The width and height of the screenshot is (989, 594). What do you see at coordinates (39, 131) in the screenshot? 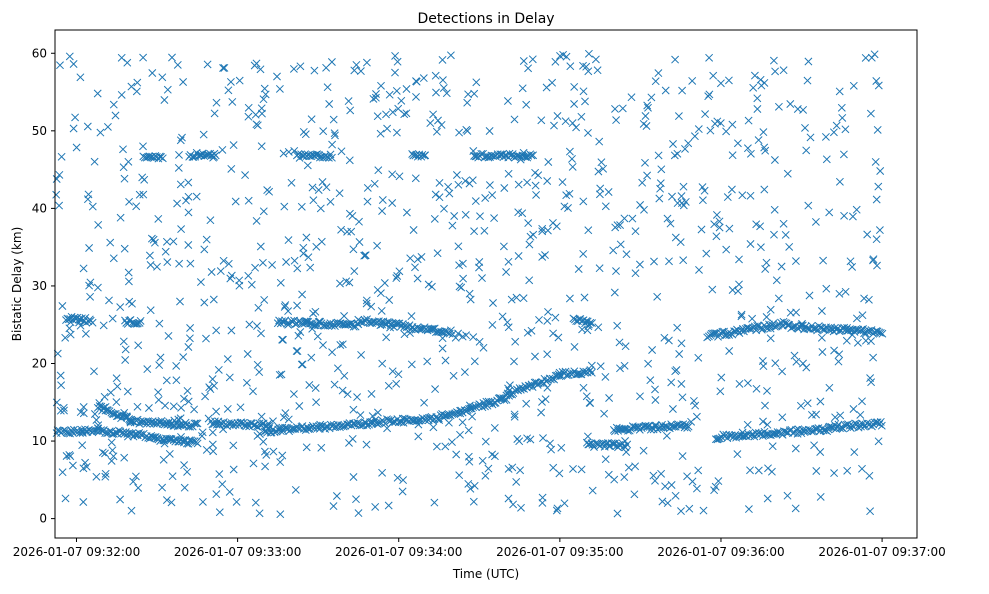
I see `y-tick-label: 50` at bounding box center [39, 131].